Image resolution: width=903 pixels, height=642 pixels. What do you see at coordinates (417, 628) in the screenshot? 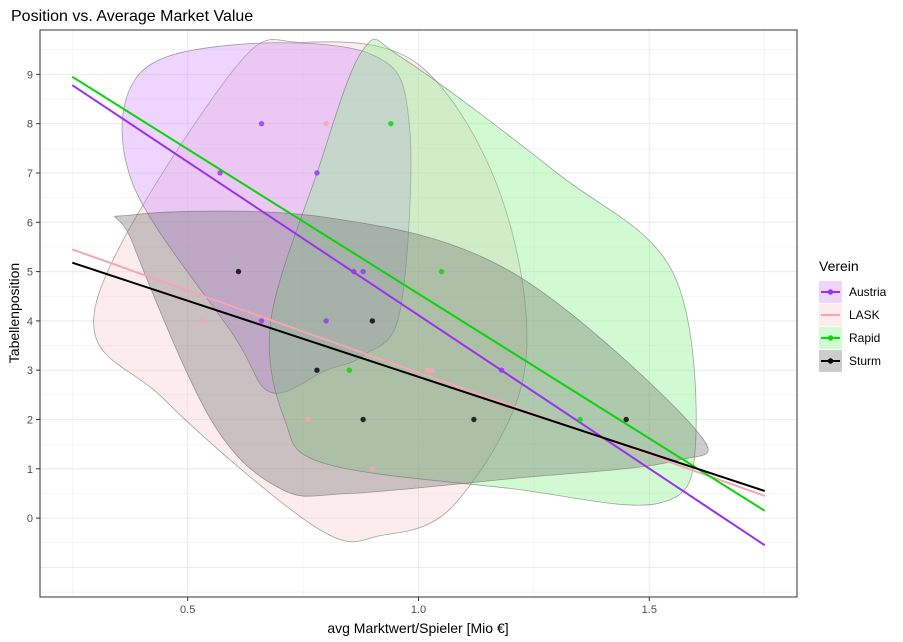
I see `x-axis-title: avg Marktwert/Spieler [Mio €]` at bounding box center [417, 628].